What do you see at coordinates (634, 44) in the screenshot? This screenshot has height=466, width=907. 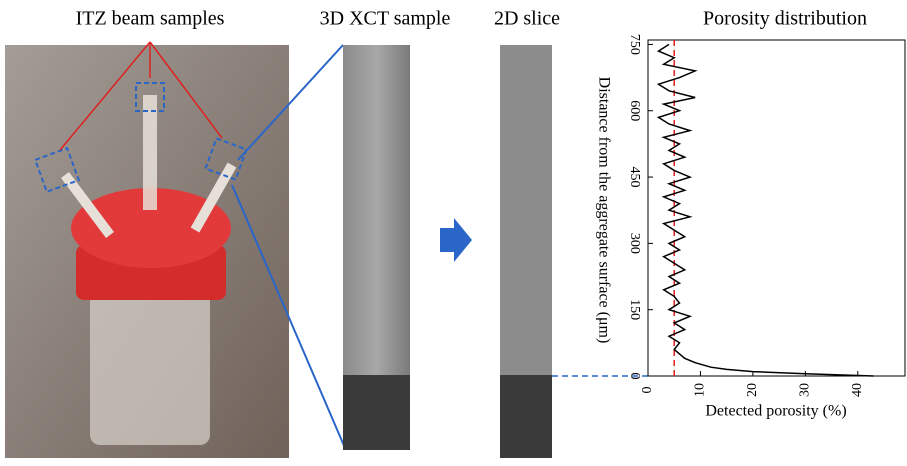 I see `y-tick-label: 750` at bounding box center [634, 44].